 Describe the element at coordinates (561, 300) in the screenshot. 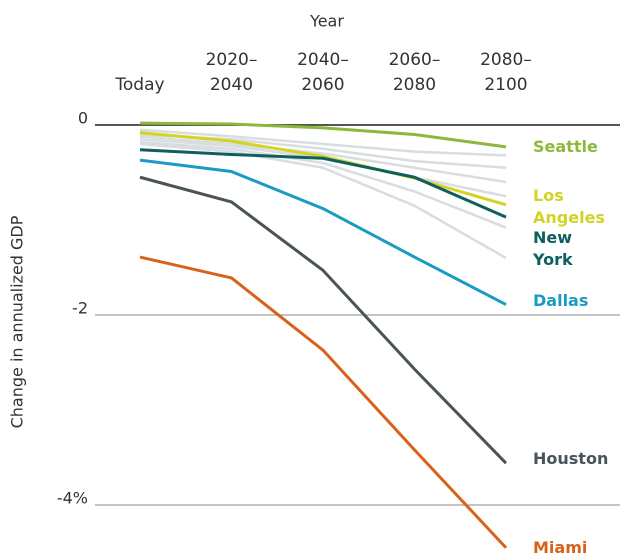

I see `series-label: Dallas` at that location.